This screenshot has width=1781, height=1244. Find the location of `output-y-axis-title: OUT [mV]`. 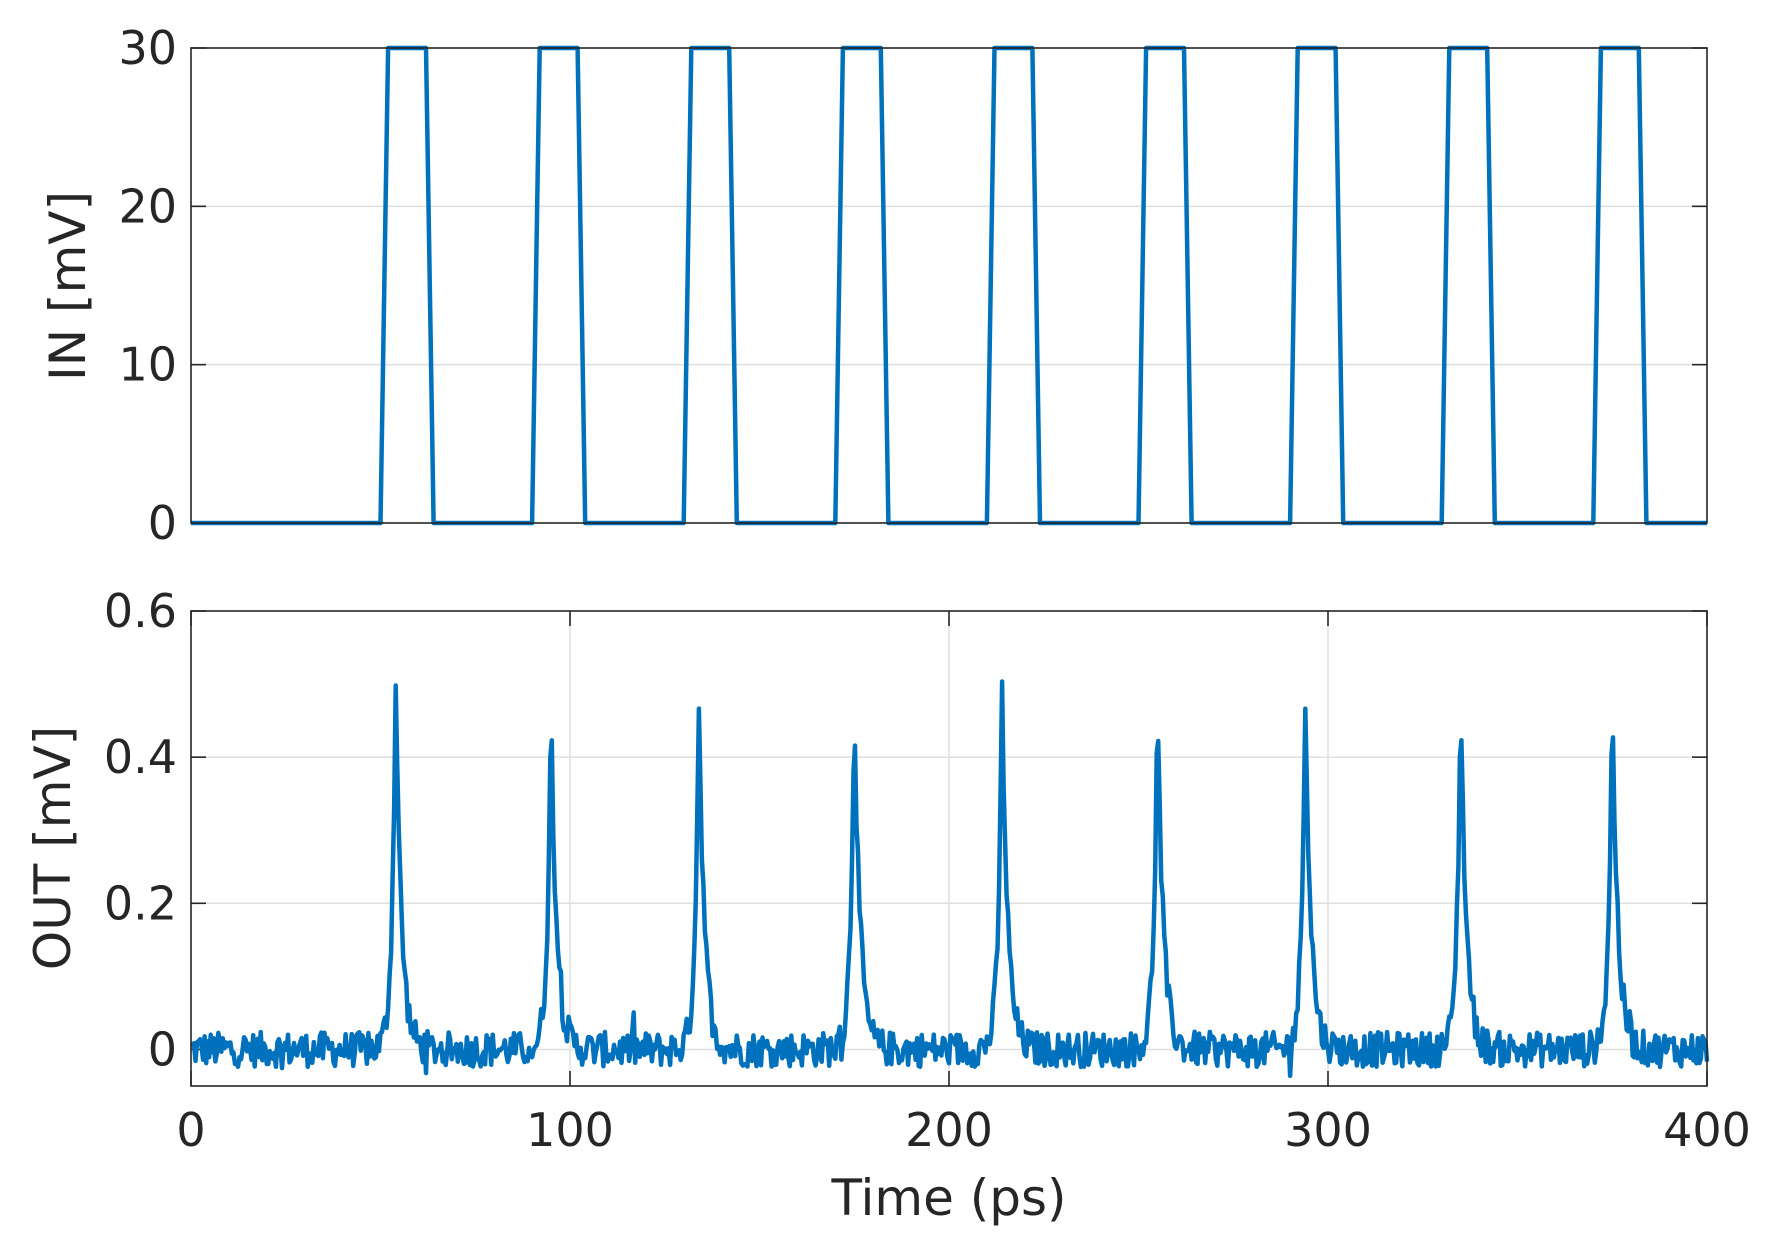

output-y-axis-title: OUT [mV] is located at coordinates (53, 848).